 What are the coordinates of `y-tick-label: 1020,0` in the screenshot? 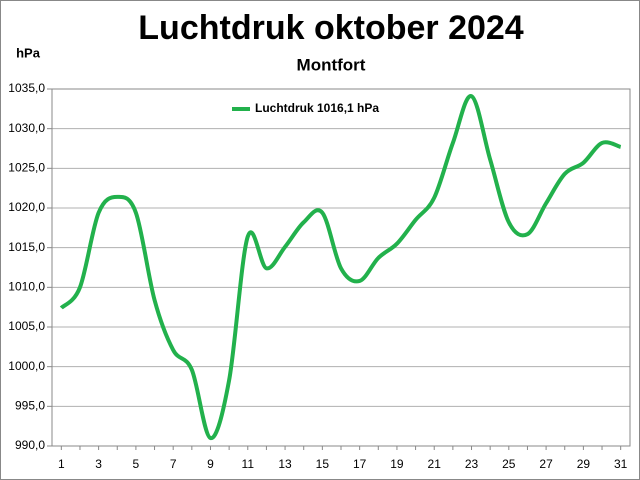 It's located at (26, 207).